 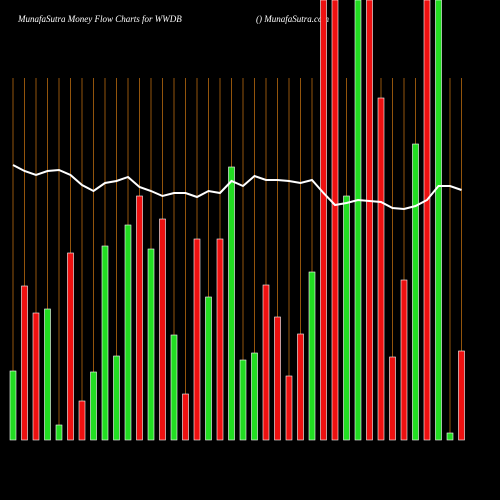 What do you see at coordinates (292, 19) in the screenshot?
I see `chart-subtitle: () MunafaSutra.com` at bounding box center [292, 19].